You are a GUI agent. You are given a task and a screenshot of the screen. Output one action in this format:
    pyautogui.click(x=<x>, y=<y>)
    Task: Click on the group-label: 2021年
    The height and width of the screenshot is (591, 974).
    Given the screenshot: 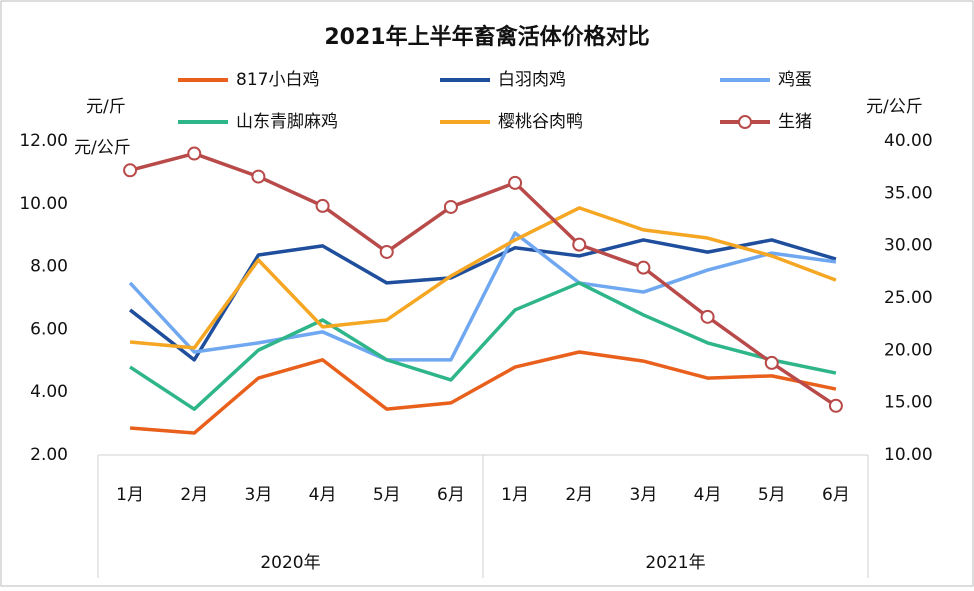 What is the action you would take?
    pyautogui.click(x=675, y=563)
    